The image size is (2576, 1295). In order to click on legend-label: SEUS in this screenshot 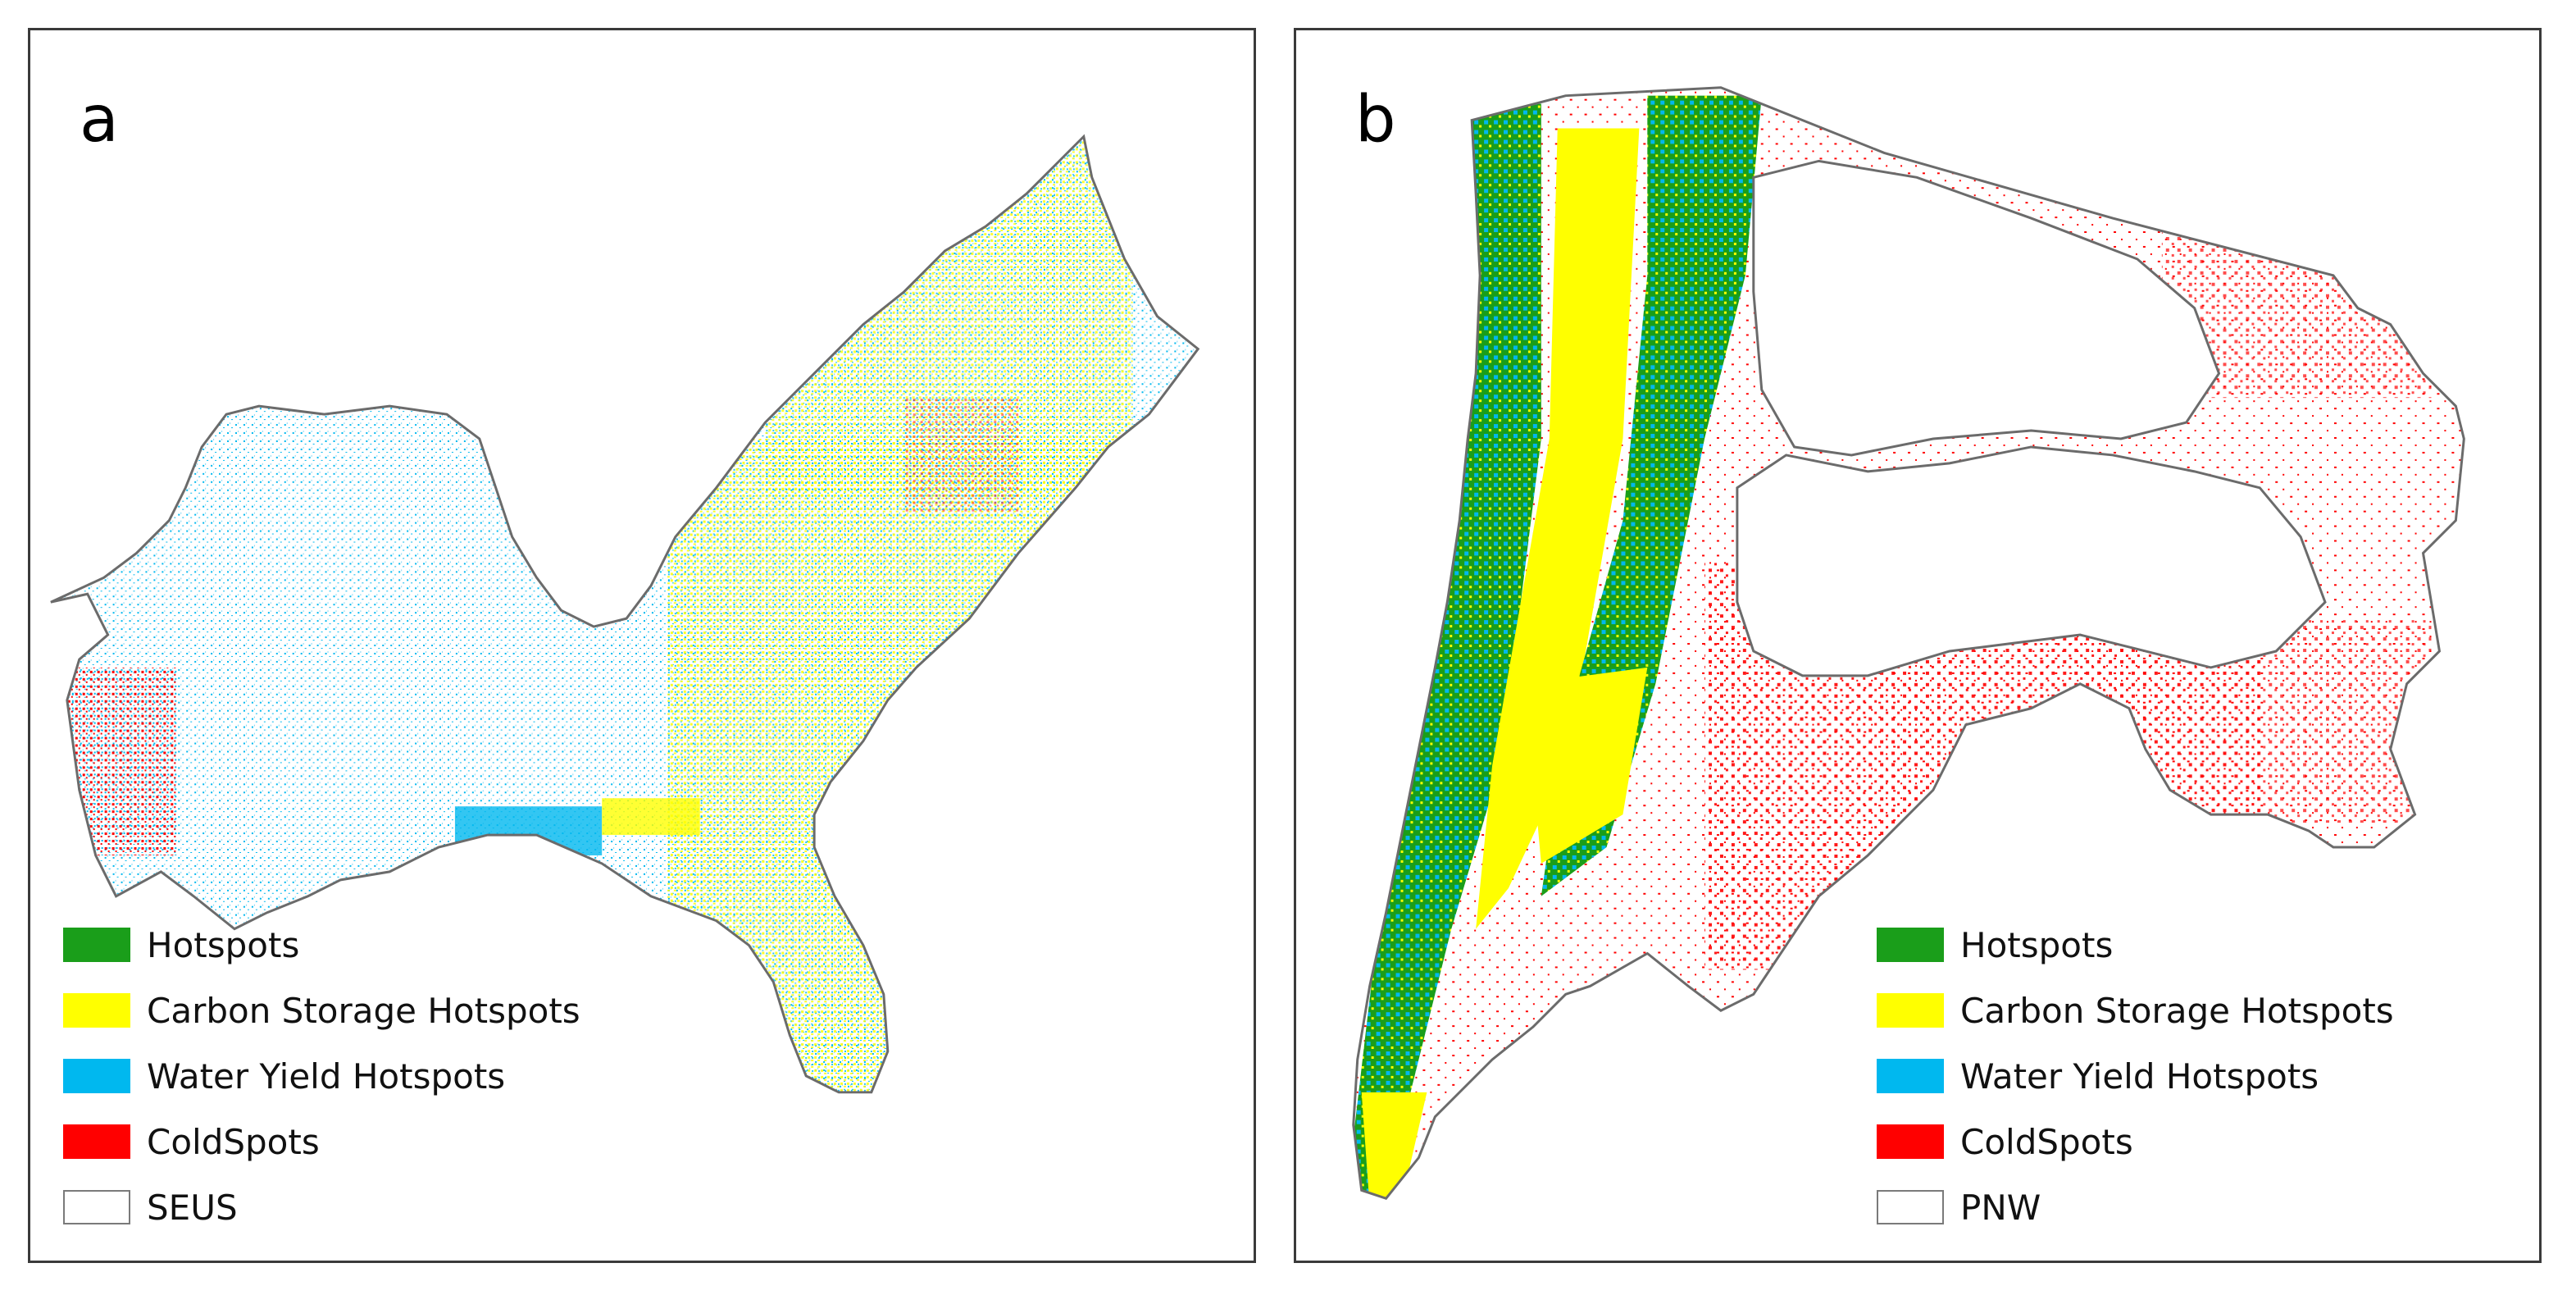, I will do `click(192, 1207)`.